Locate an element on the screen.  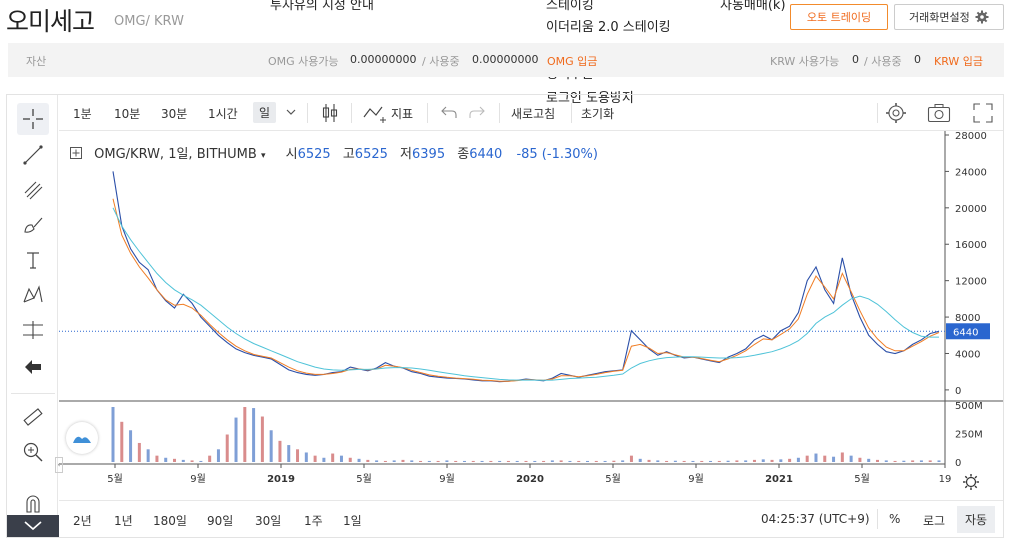
low-label: 저 is located at coordinates (406, 154).